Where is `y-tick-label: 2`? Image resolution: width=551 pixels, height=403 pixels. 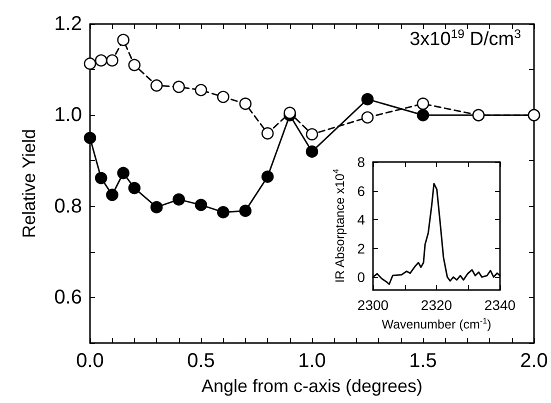 y-tick-label: 2 is located at coordinates (361, 248).